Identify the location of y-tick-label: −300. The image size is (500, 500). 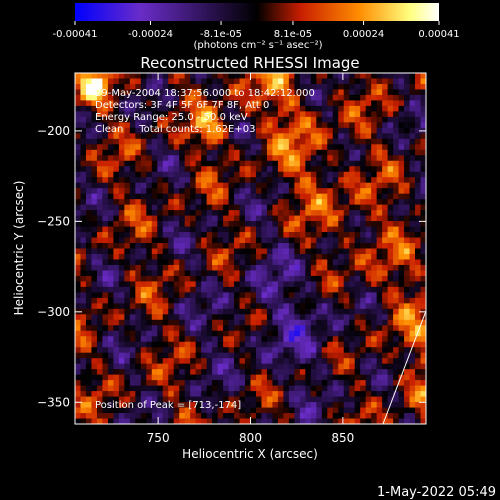
(53, 312).